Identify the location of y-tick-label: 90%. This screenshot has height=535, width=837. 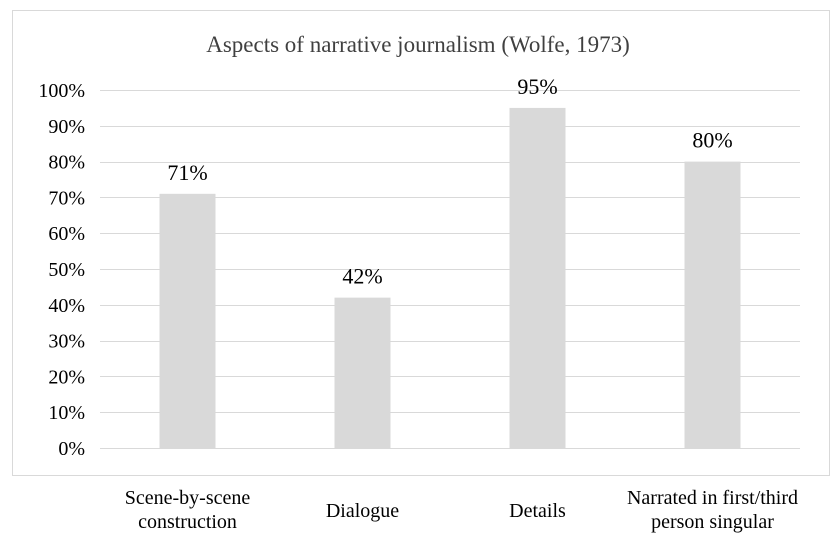
(66, 127).